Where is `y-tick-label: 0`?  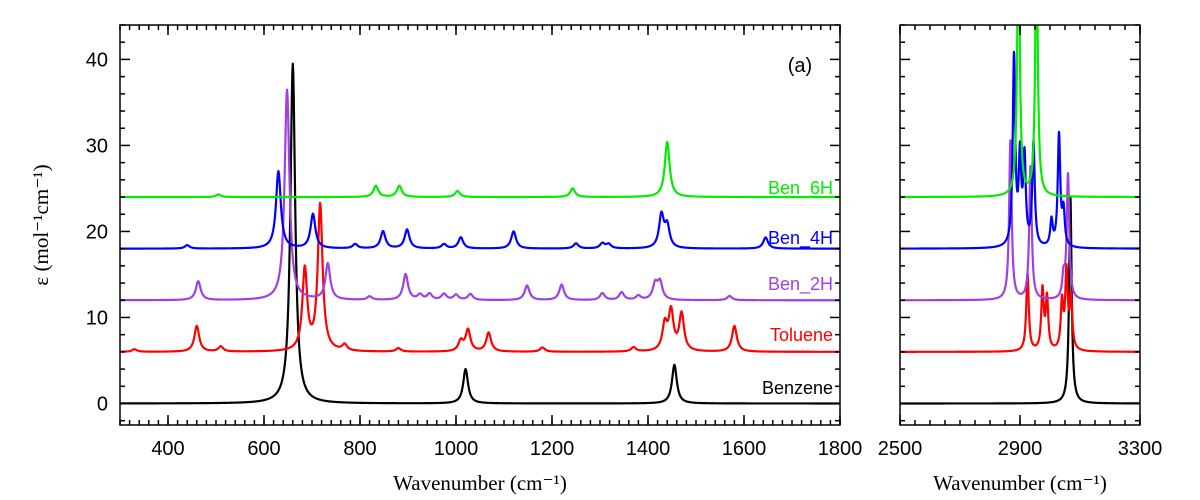 y-tick-label: 0 is located at coordinates (102, 404).